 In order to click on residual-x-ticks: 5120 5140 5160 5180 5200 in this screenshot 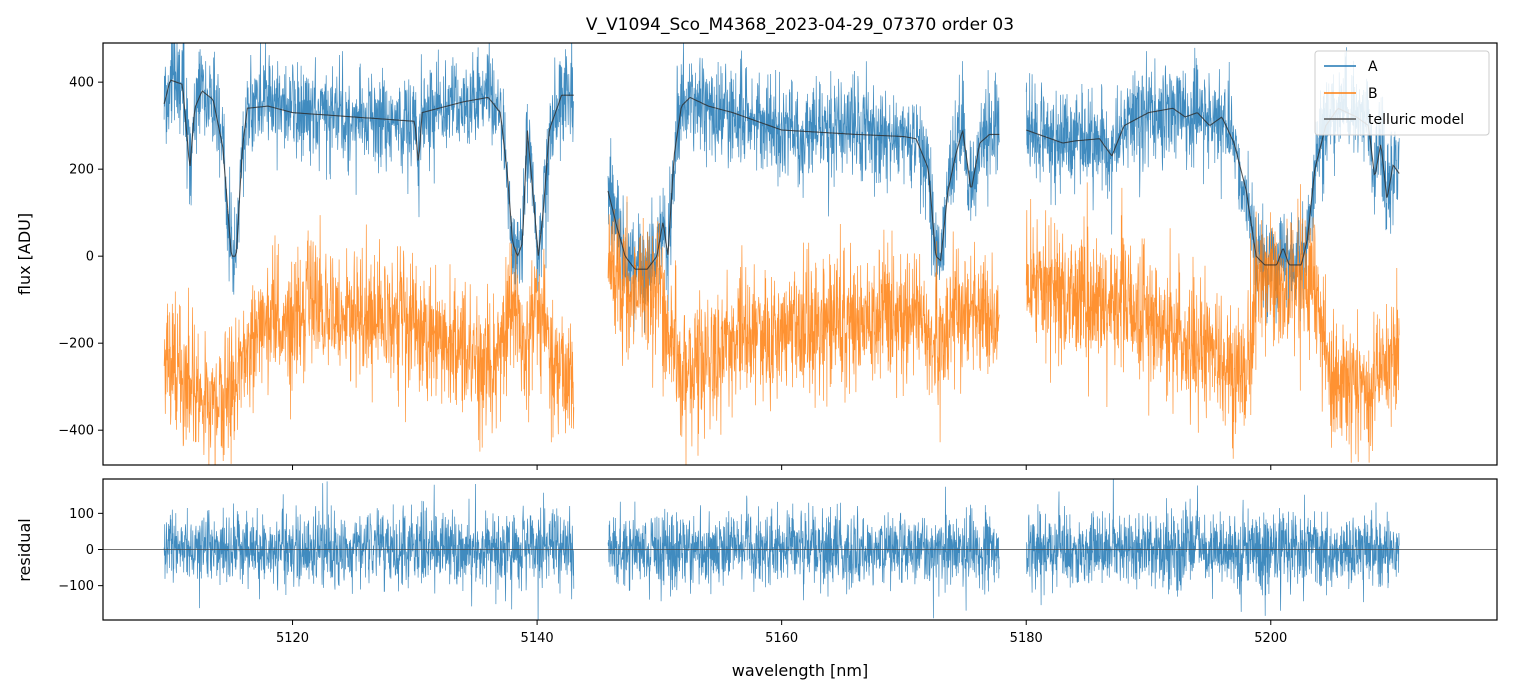, I will do `click(781, 633)`.